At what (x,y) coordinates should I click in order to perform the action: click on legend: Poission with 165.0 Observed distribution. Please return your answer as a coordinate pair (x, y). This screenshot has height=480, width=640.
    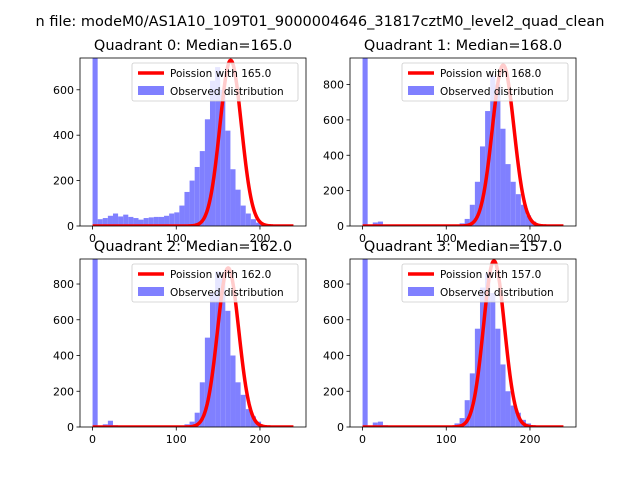
    Looking at the image, I should click on (215, 82).